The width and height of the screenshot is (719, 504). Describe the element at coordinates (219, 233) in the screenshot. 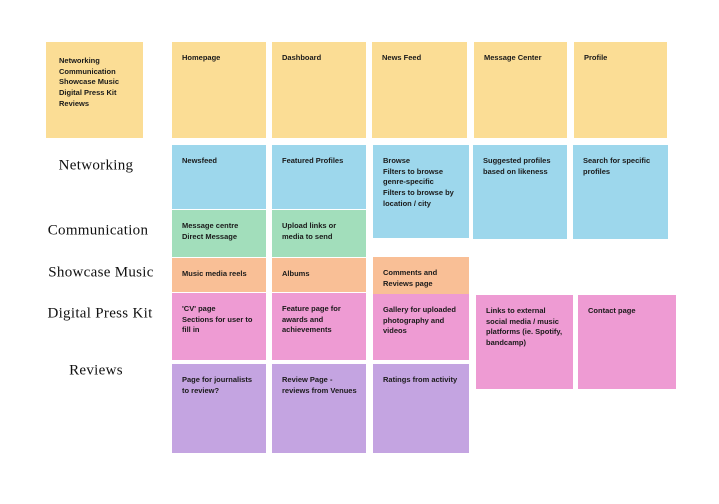

I see `note-message-centre: Message centre Direct Message` at that location.